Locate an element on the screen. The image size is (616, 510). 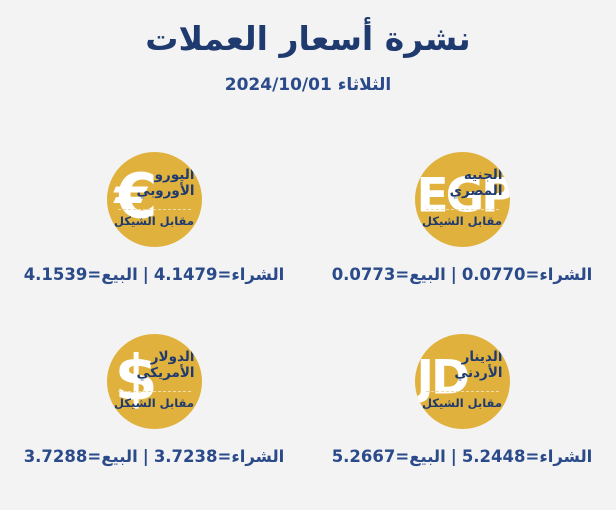
currency-name: اليورو الأوروبي is located at coordinates (165, 183).